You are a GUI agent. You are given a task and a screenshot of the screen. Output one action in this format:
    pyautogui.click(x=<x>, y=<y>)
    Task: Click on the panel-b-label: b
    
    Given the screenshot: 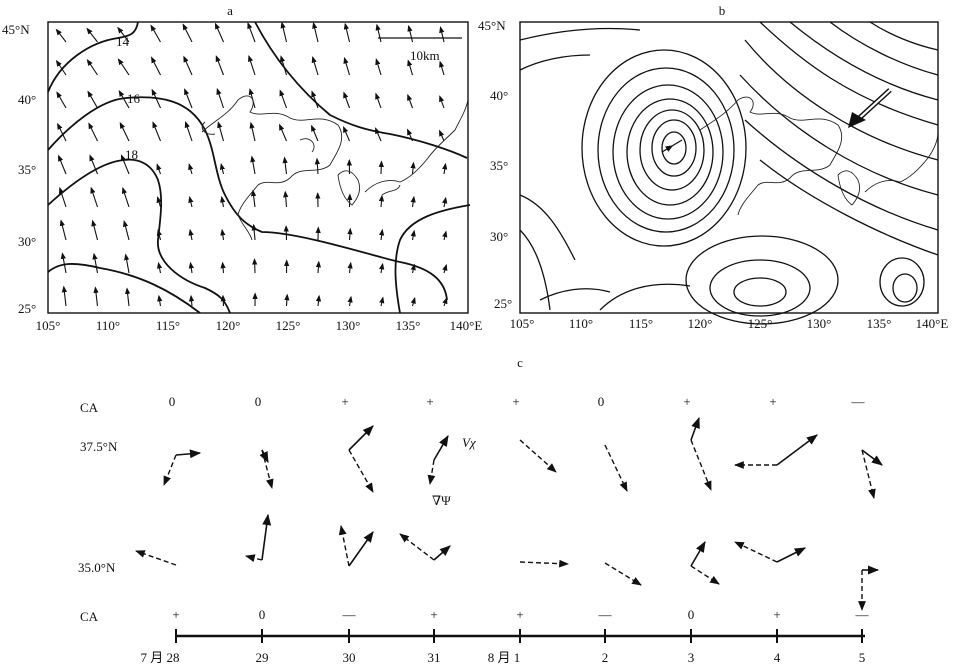 What is the action you would take?
    pyautogui.click(x=722, y=10)
    